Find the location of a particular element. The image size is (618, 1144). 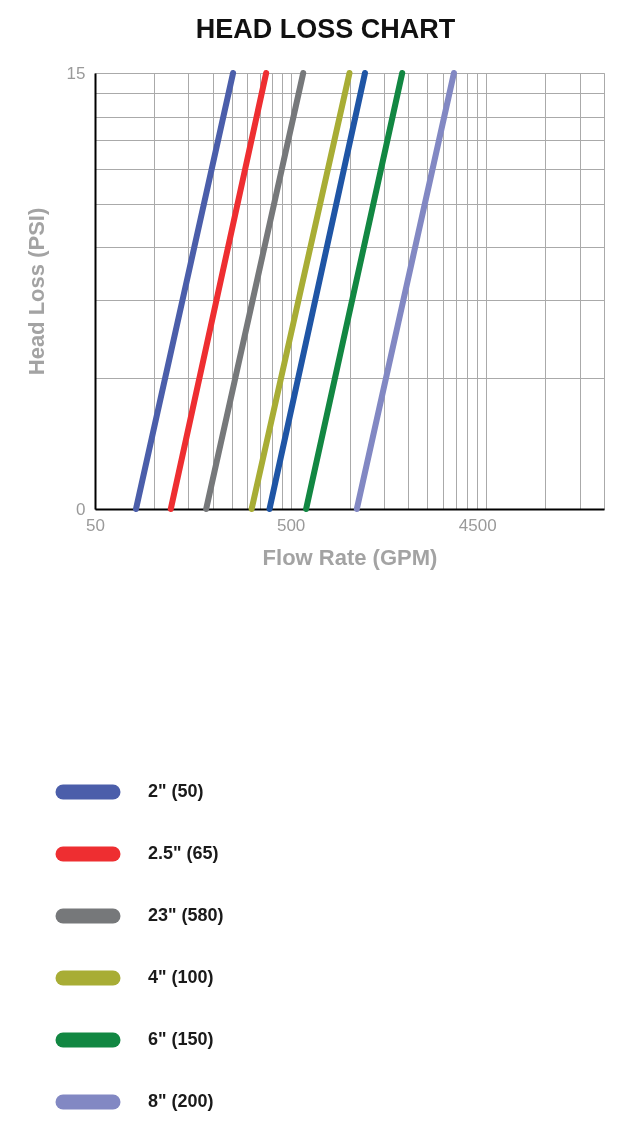

x-tick-label: 50 is located at coordinates (95, 525).